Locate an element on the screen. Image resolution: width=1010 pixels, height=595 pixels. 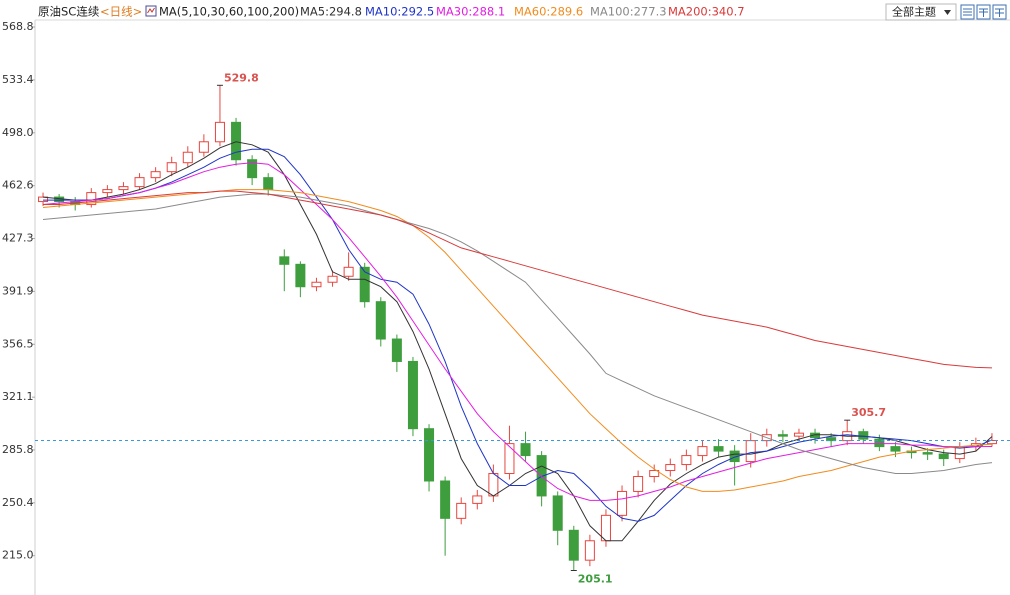
legend-entry: MA5:294.8 is located at coordinates (331, 12).